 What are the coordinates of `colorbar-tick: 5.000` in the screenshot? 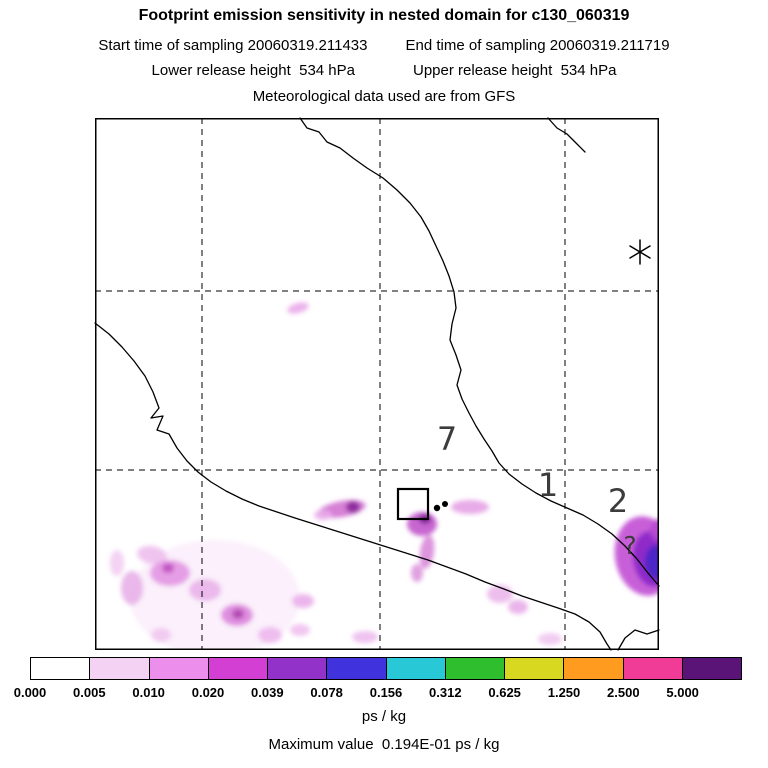 It's located at (682, 692).